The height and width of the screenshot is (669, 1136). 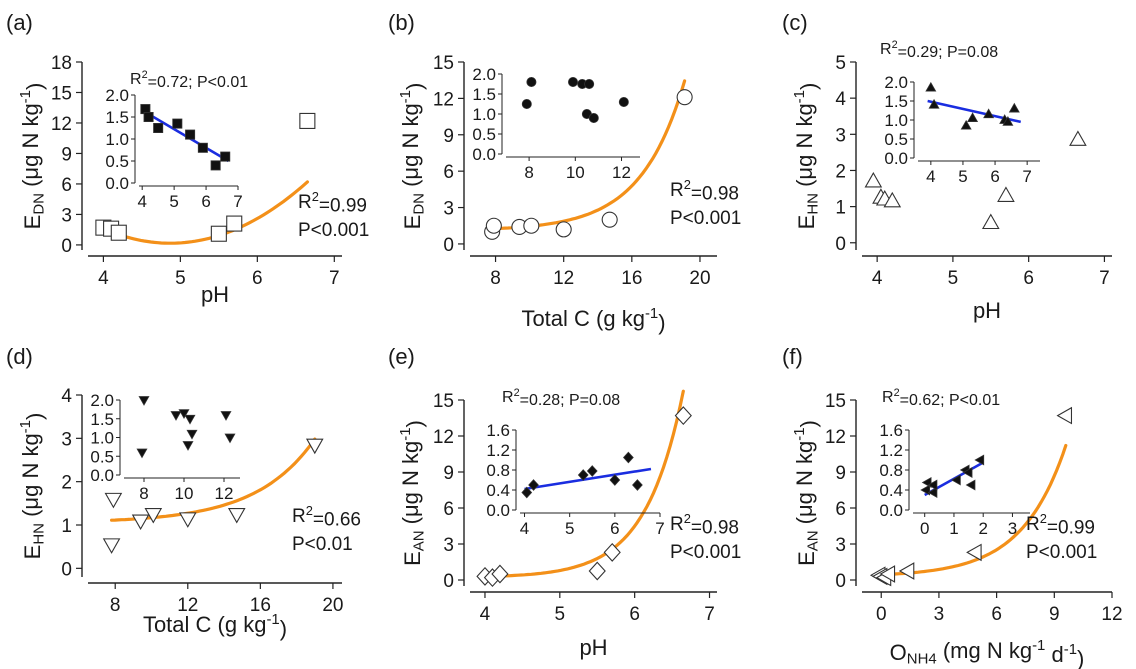 I want to click on inset-x-tick-label: 0, so click(x=924, y=528).